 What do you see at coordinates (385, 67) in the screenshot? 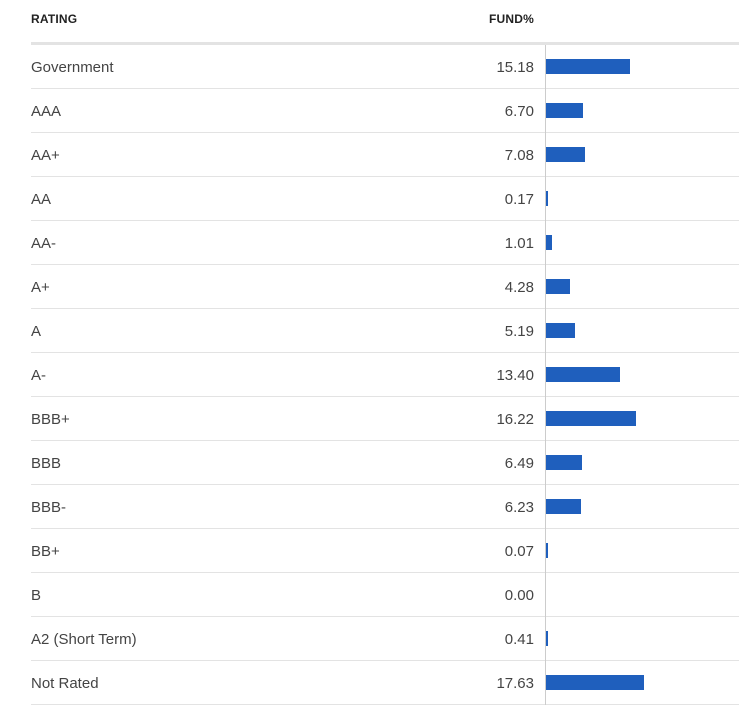
I see `table-row: Government 15.18` at bounding box center [385, 67].